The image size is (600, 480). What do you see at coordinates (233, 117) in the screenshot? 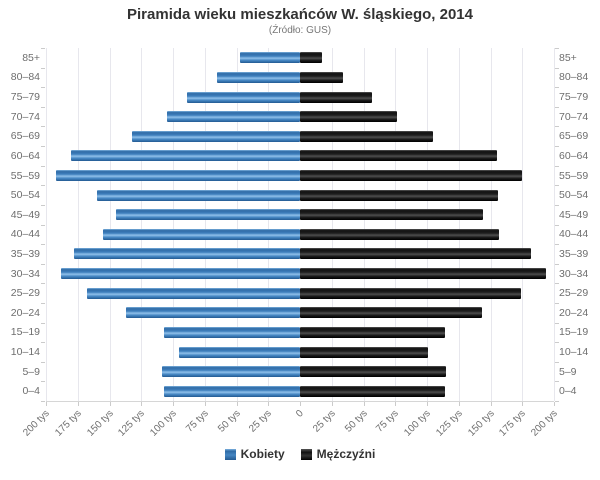
I see `bar-kobiety-70–74` at bounding box center [233, 117].